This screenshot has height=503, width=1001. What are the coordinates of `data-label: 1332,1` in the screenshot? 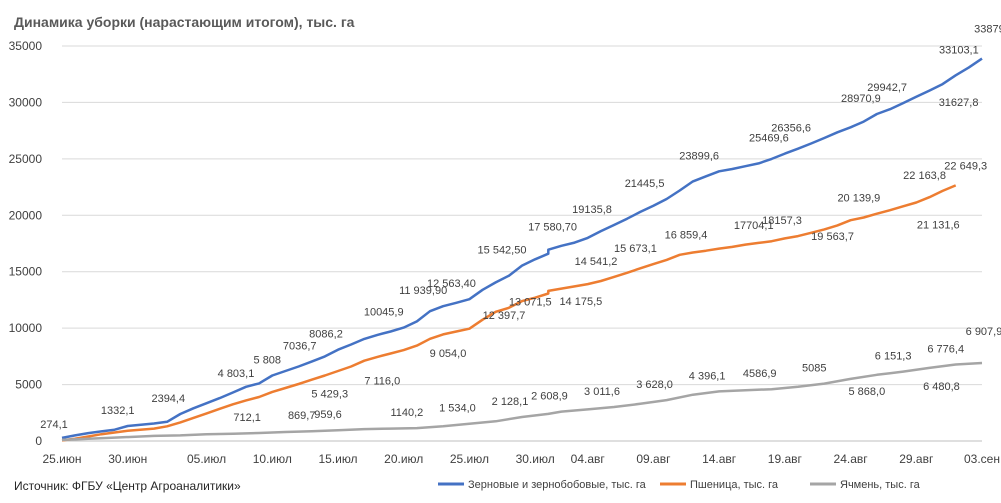 It's located at (118, 411).